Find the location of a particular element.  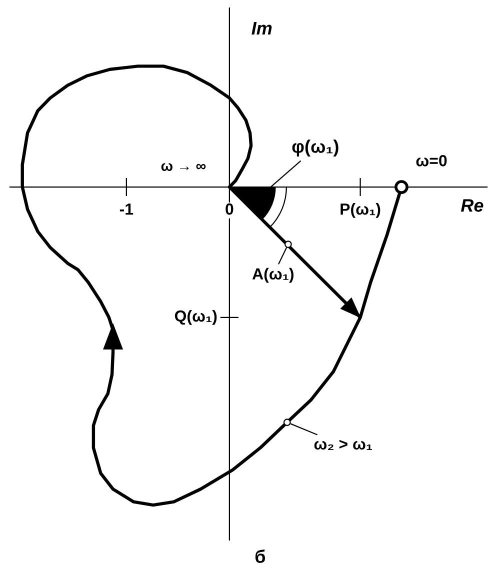

annotation: A(ω₁) is located at coordinates (273, 275).